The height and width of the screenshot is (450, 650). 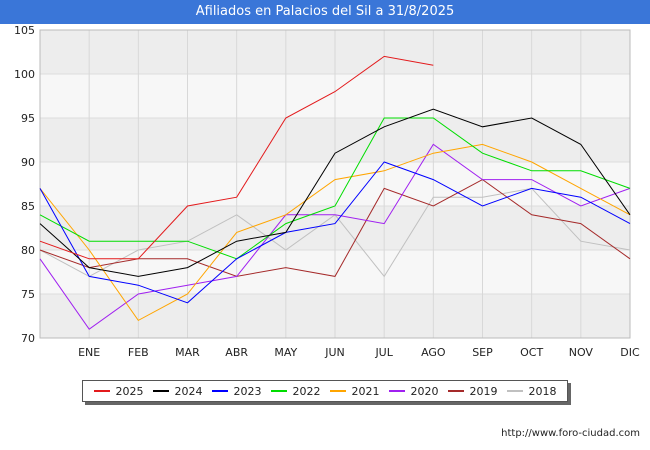 What do you see at coordinates (542, 391) in the screenshot?
I see `legend-label: 2018` at bounding box center [542, 391].